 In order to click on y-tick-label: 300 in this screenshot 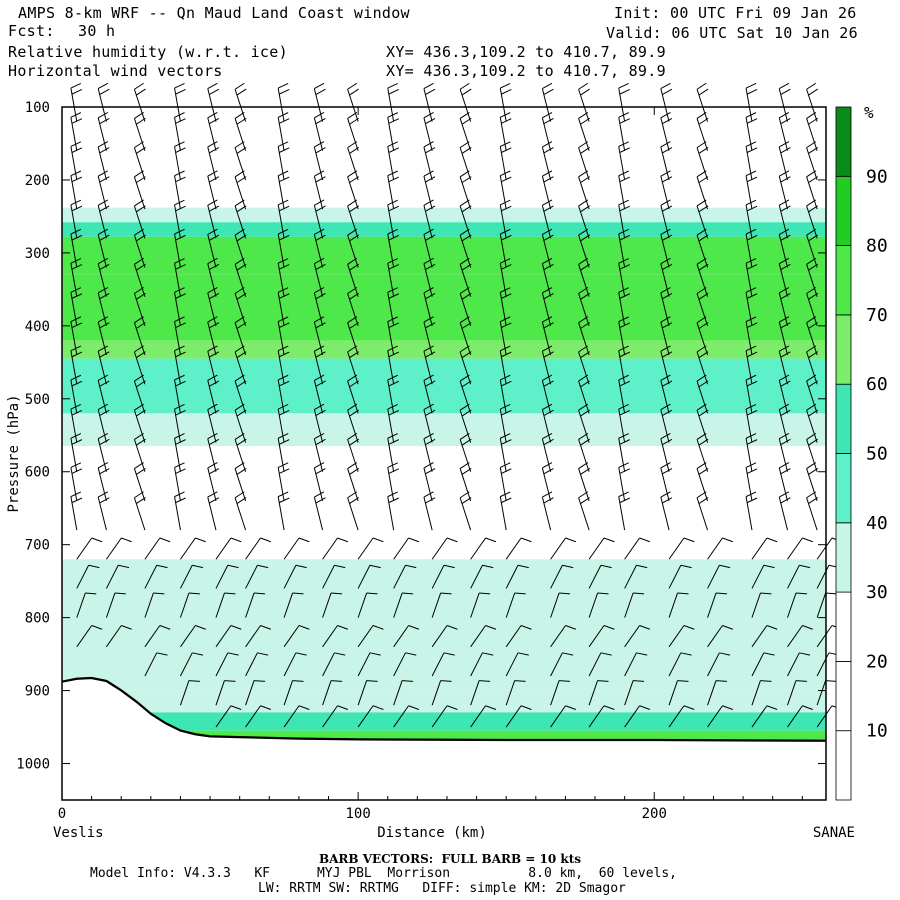, I will do `click(37, 254)`.